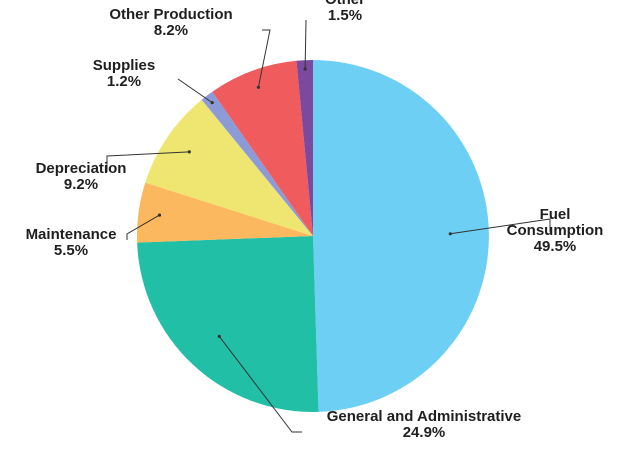 This screenshot has width=638, height=458. What do you see at coordinates (228, 324) in the screenshot?
I see `pie-slice-general-and-administrative` at bounding box center [228, 324].